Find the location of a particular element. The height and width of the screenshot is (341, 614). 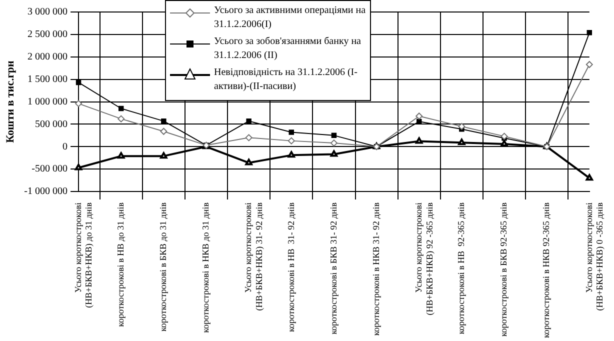

y-tick-label: -1 000 000 is located at coordinates (46, 192).